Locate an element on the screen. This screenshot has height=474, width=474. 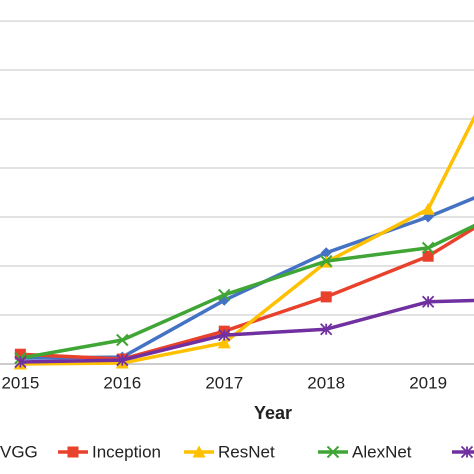
legend-entry: AlexNet is located at coordinates (365, 451).